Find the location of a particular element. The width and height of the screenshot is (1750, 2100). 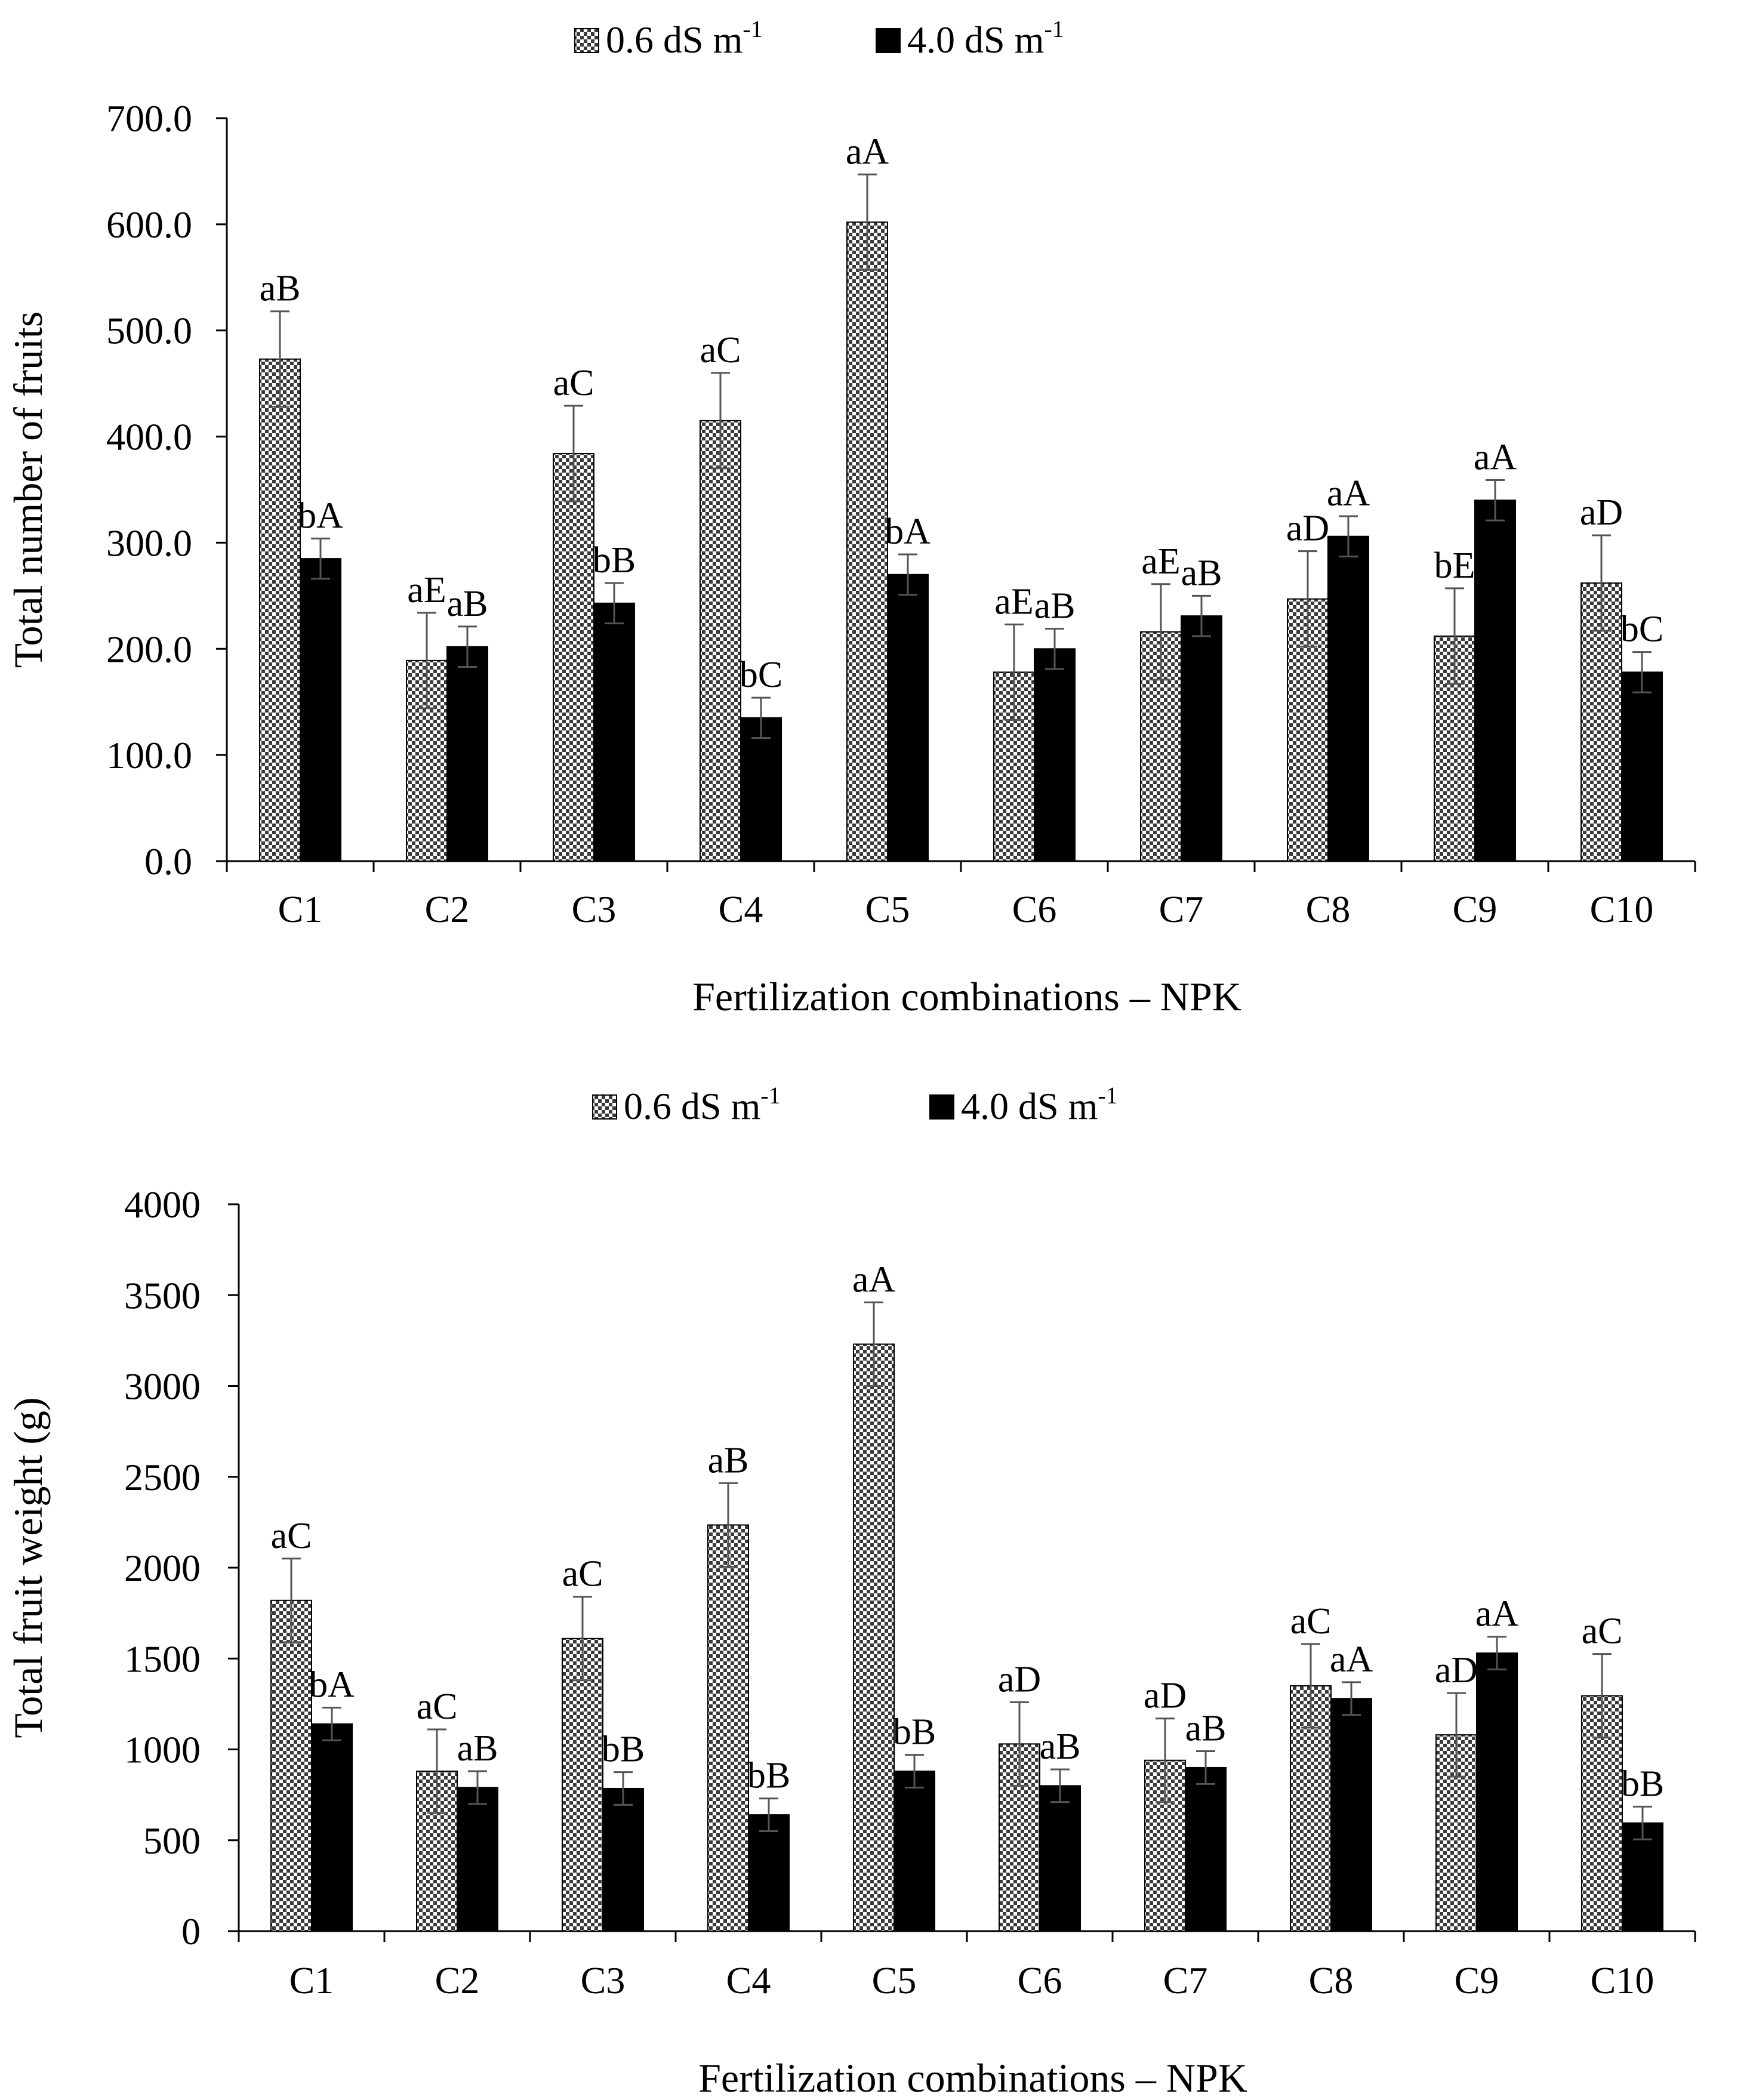

x-tick-label: C4 is located at coordinates (741, 909).